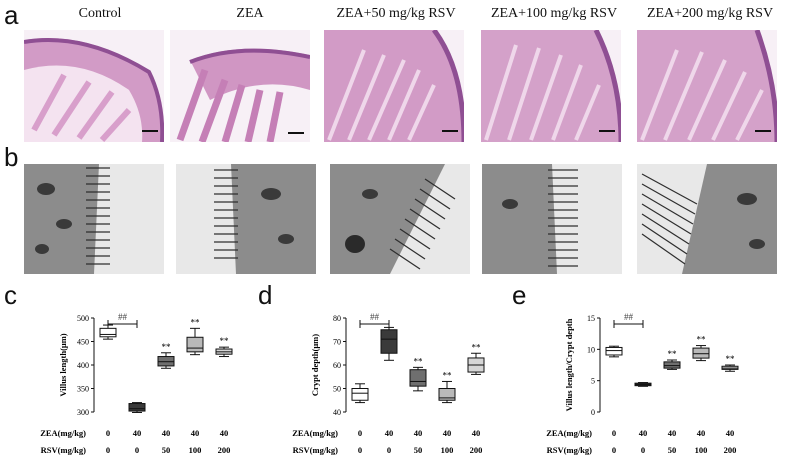  Describe the element at coordinates (337, 342) in the screenshot. I see `y-tick-label: 70` at that location.